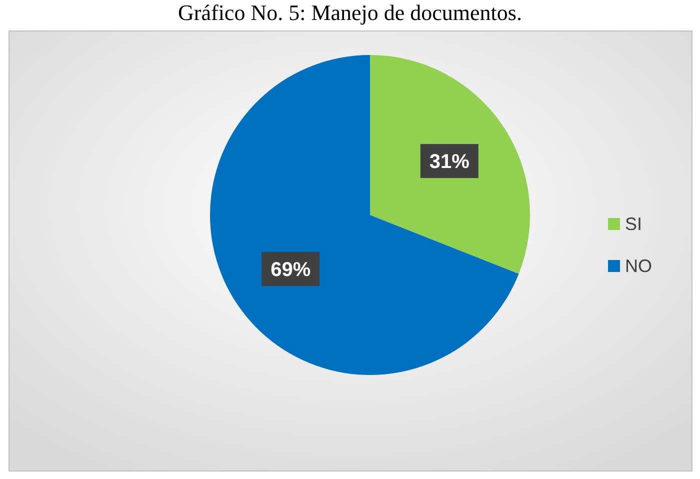 This screenshot has height=479, width=700. I want to click on data-label: 69%, so click(290, 269).